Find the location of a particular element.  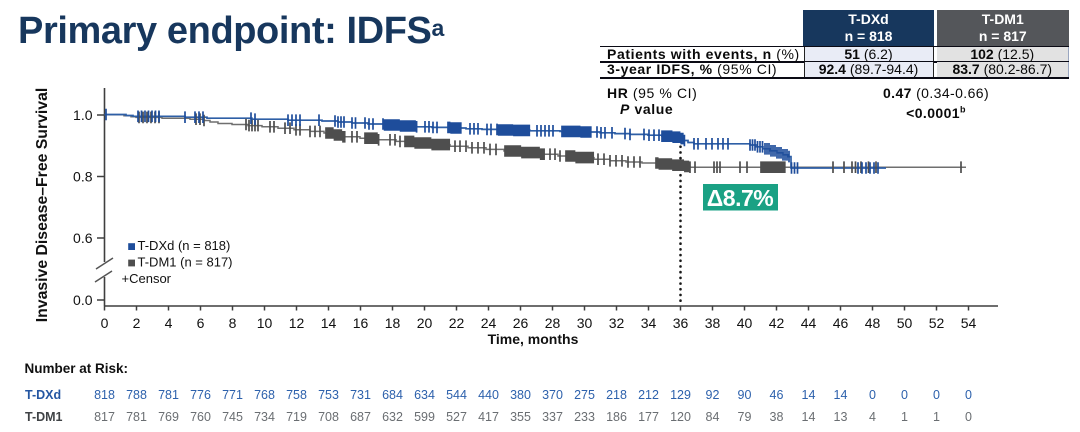

svg-text: 771 is located at coordinates (232, 395).